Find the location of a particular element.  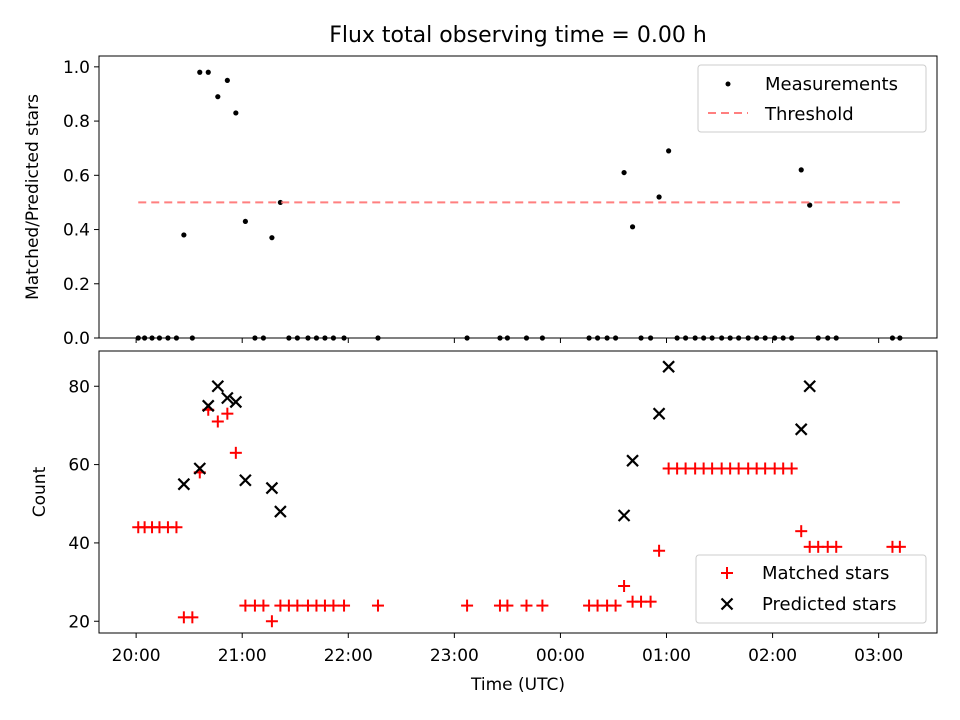

legend-measurements-marker is located at coordinates (728, 84).